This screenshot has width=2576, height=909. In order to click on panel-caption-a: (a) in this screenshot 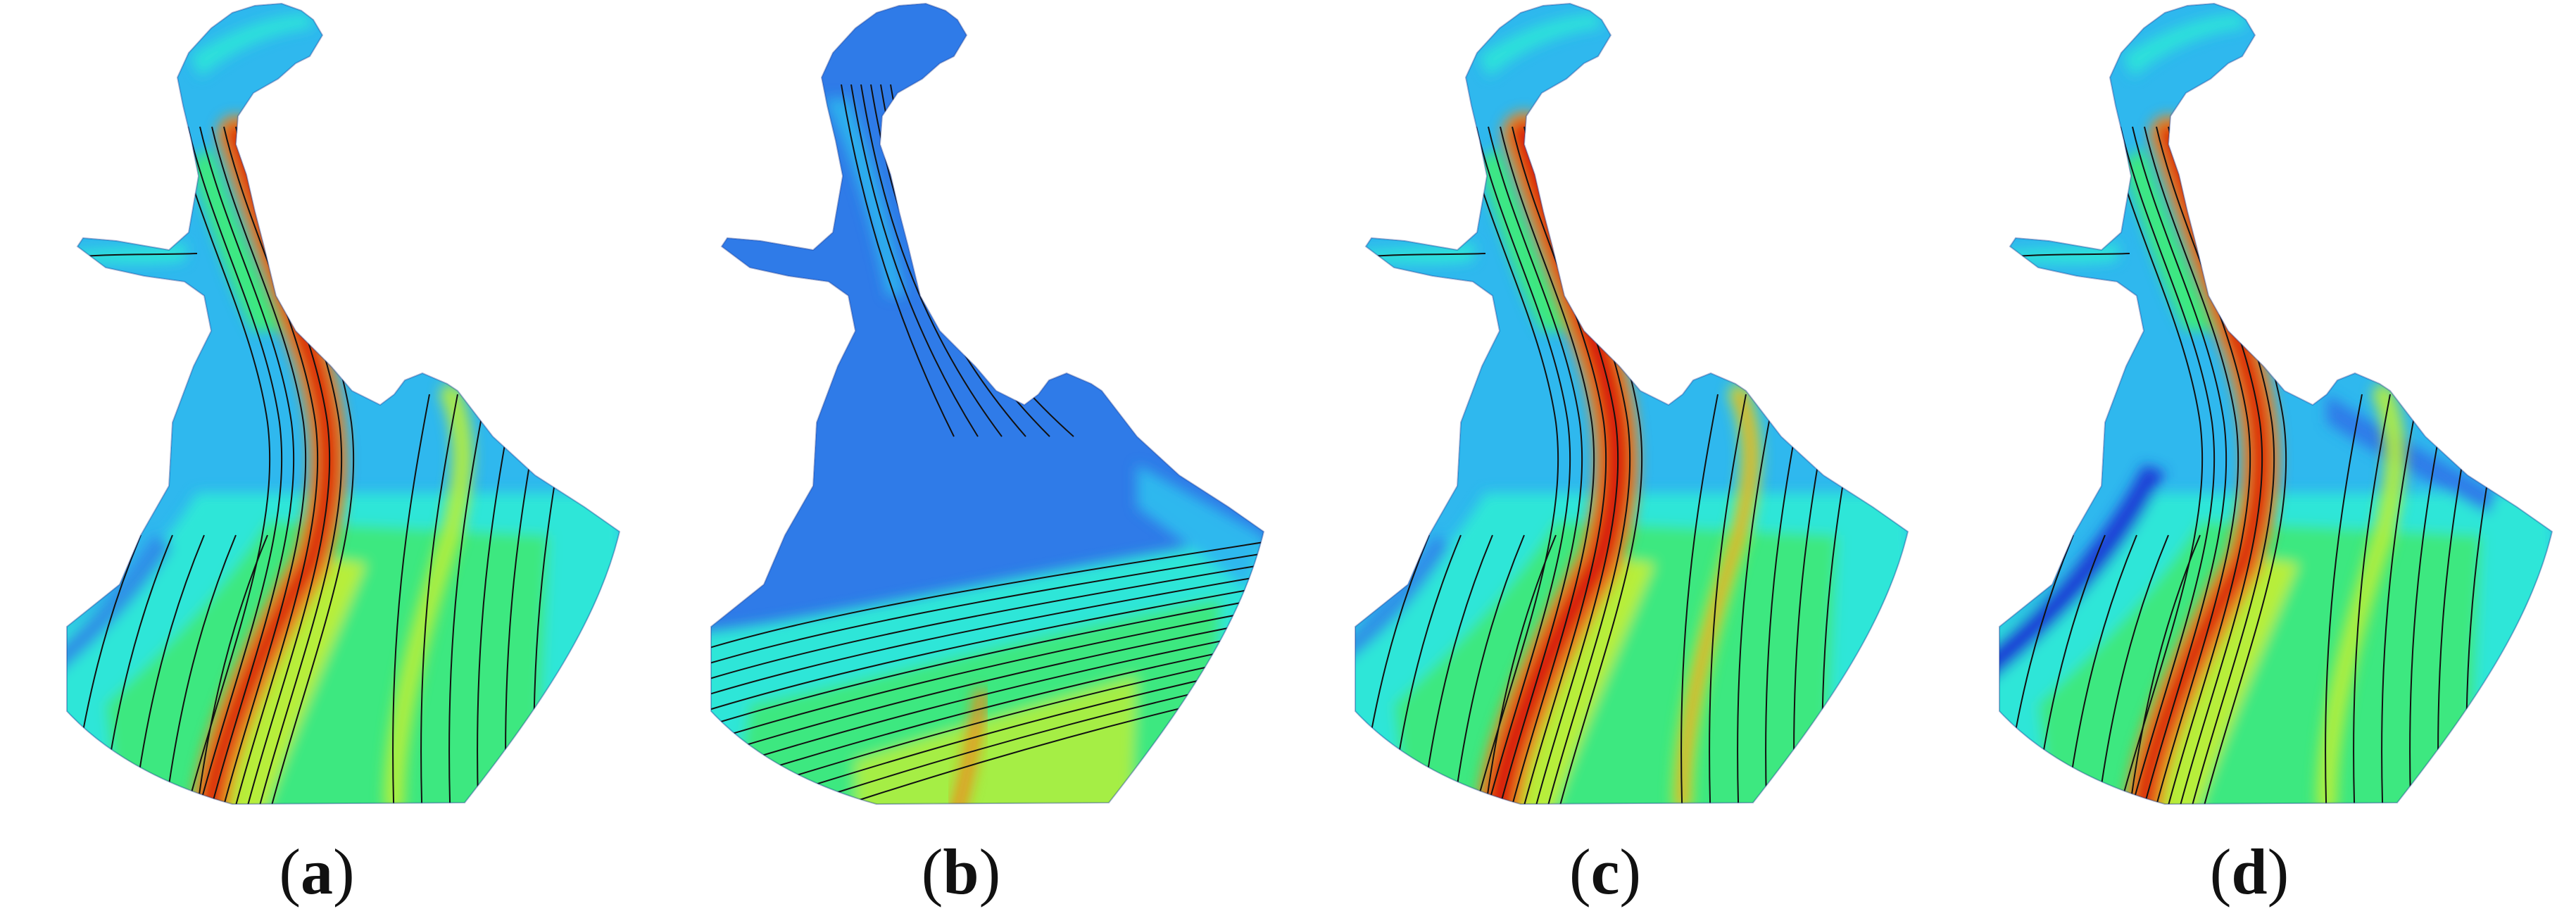, I will do `click(317, 872)`.